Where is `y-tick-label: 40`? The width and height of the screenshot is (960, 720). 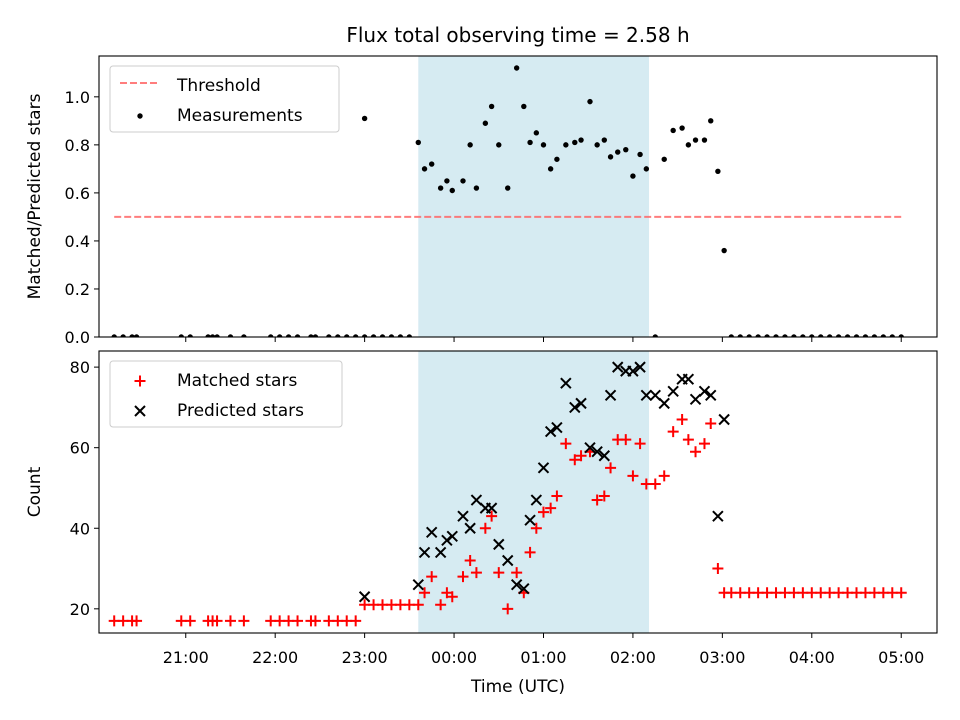 y-tick-label: 40 is located at coordinates (80, 528).